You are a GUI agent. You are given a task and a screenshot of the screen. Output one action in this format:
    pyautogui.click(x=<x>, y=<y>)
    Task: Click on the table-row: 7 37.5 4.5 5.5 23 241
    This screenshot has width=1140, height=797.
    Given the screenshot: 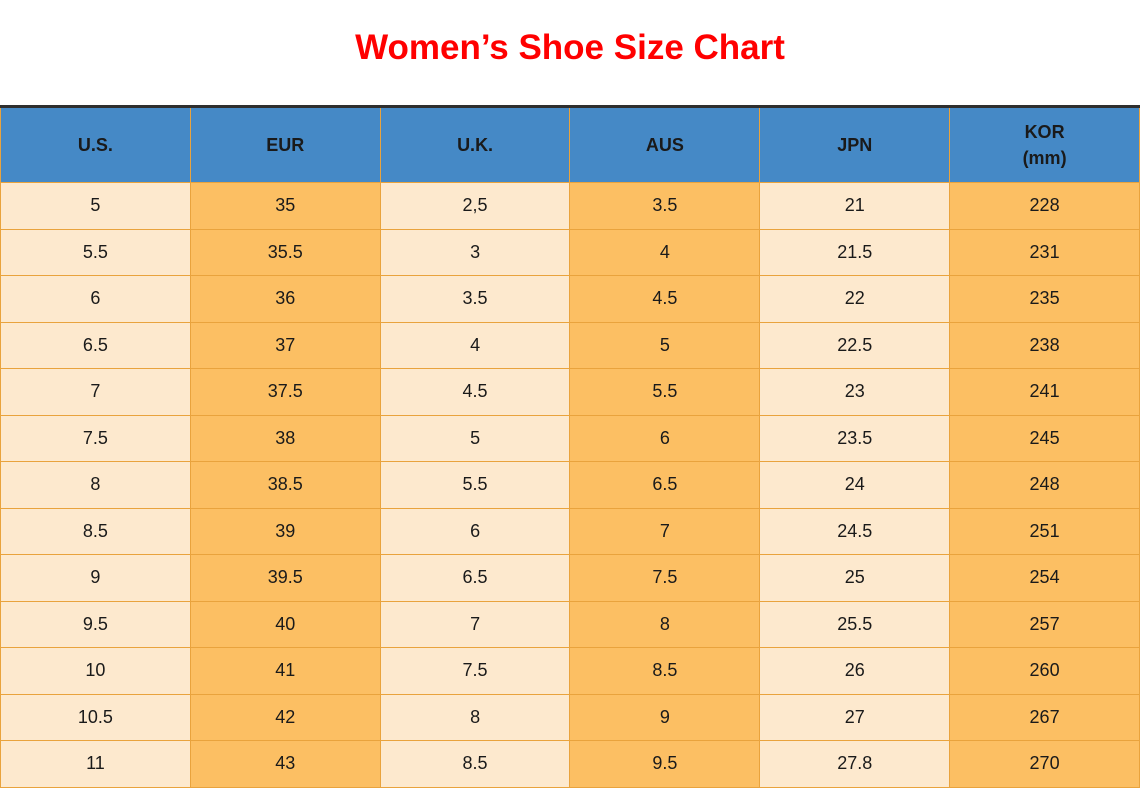 What is the action you would take?
    pyautogui.click(x=570, y=392)
    